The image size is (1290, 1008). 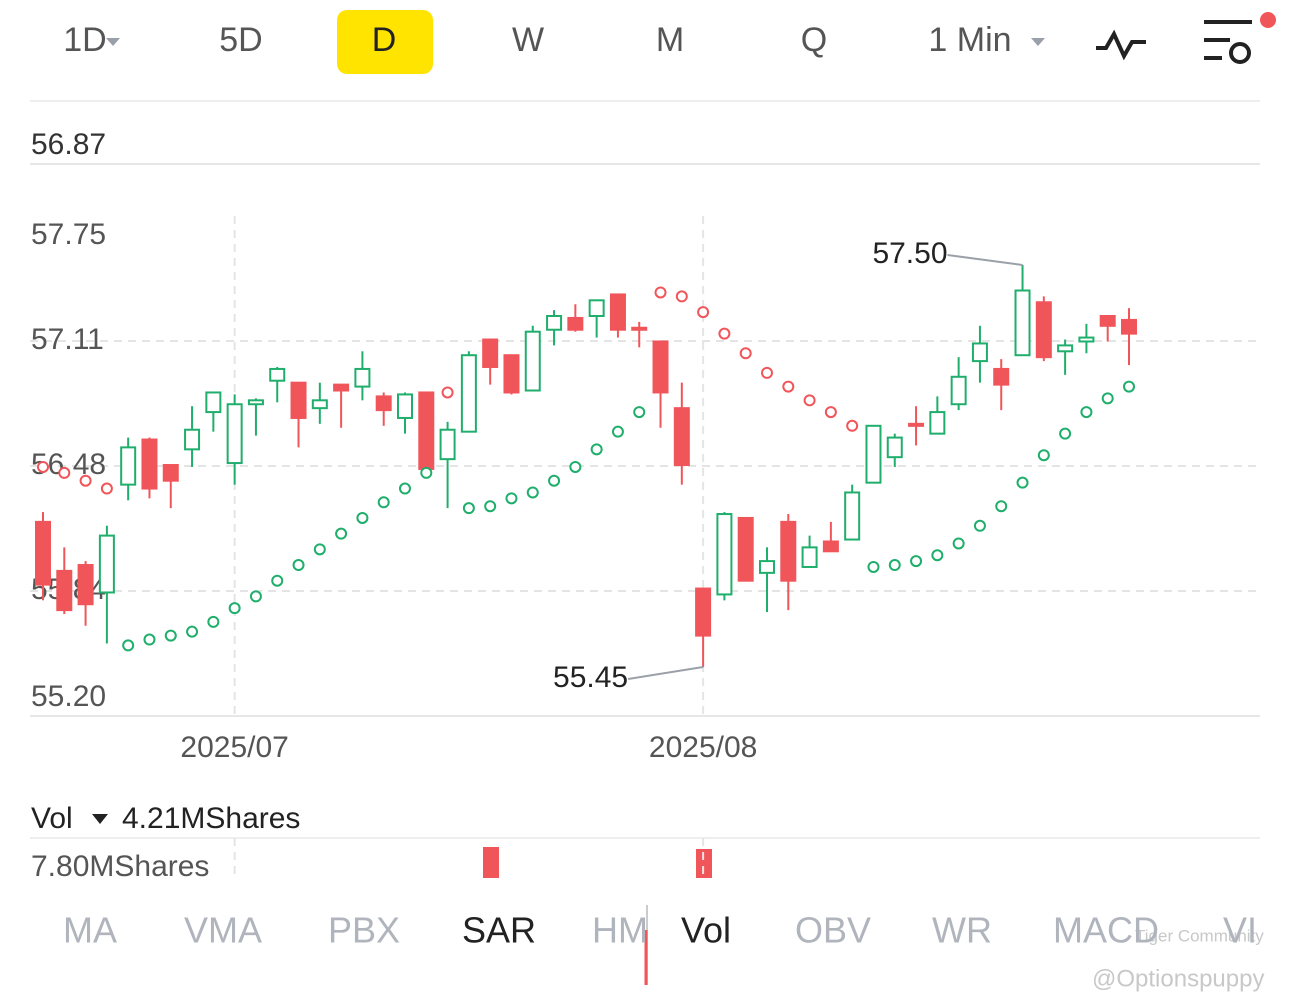 What do you see at coordinates (67, 339) in the screenshot?
I see `y-tick-label: 57.11` at bounding box center [67, 339].